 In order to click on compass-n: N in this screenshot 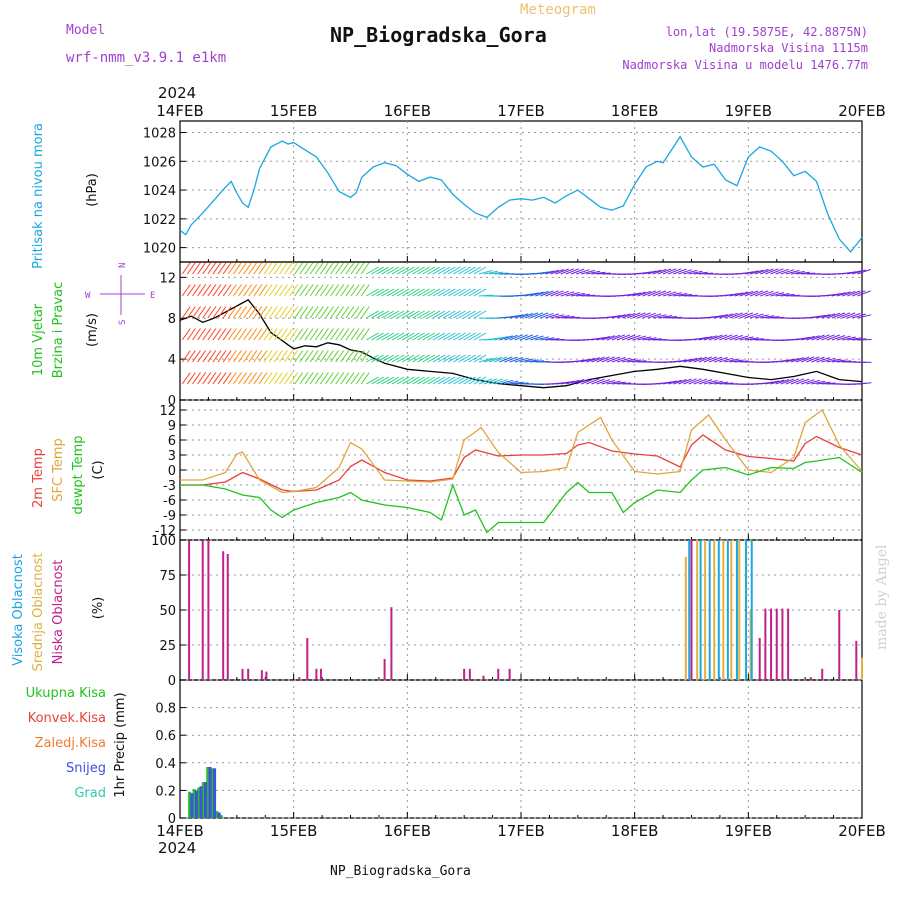, I will do `click(123, 265)`.